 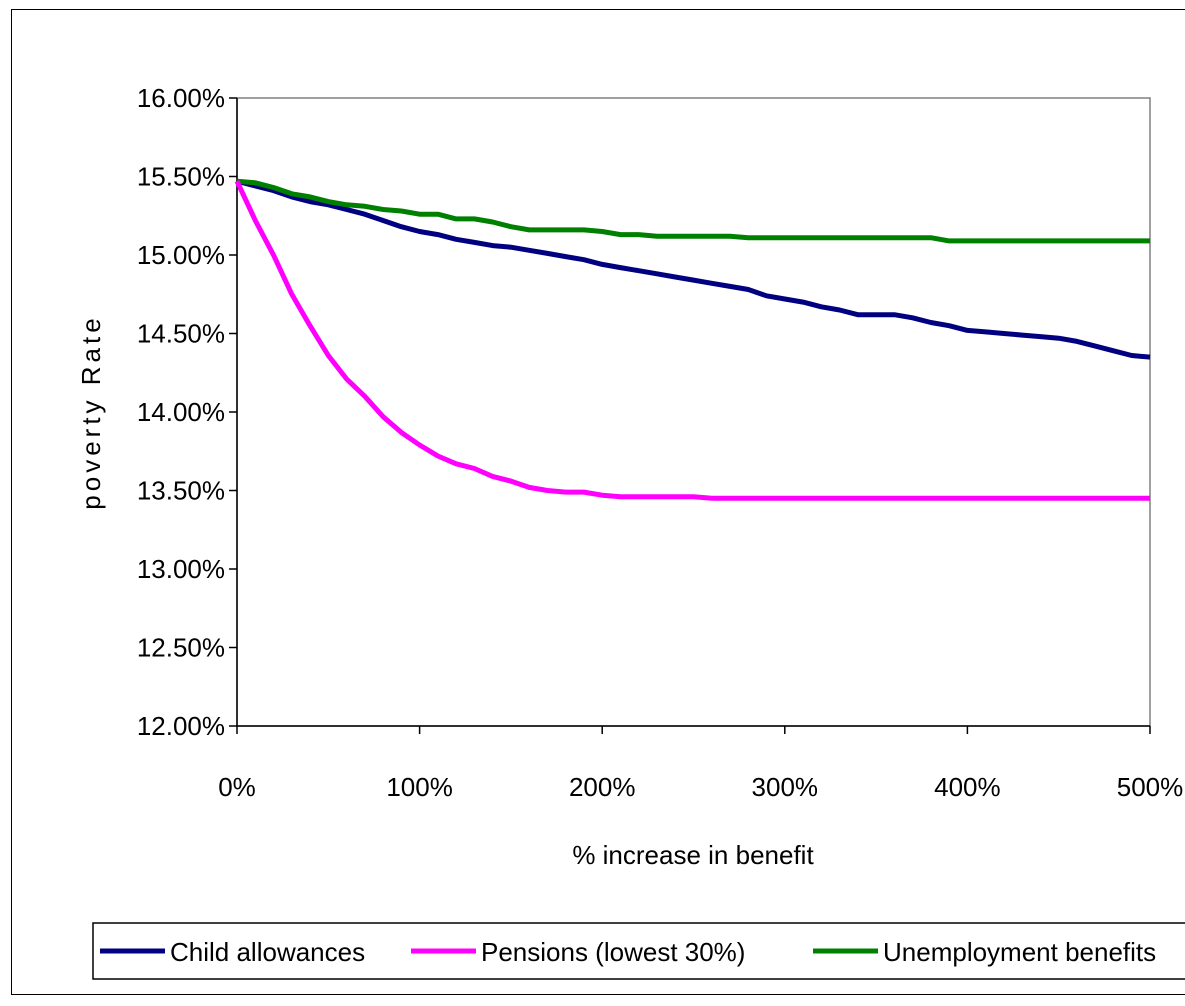 I want to click on x-tick-label: 300%, so click(x=785, y=787).